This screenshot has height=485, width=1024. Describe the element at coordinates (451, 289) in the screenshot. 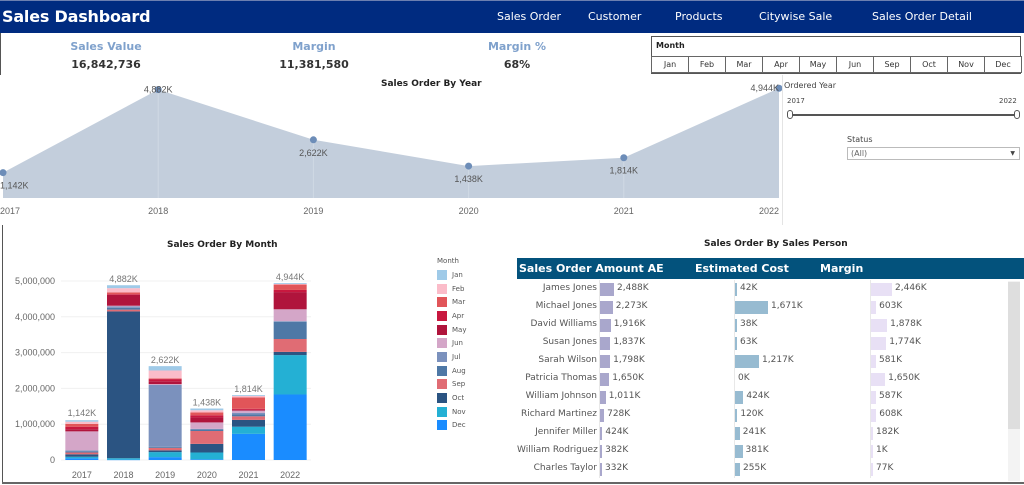

I see `legend-item-feb: Feb` at that location.